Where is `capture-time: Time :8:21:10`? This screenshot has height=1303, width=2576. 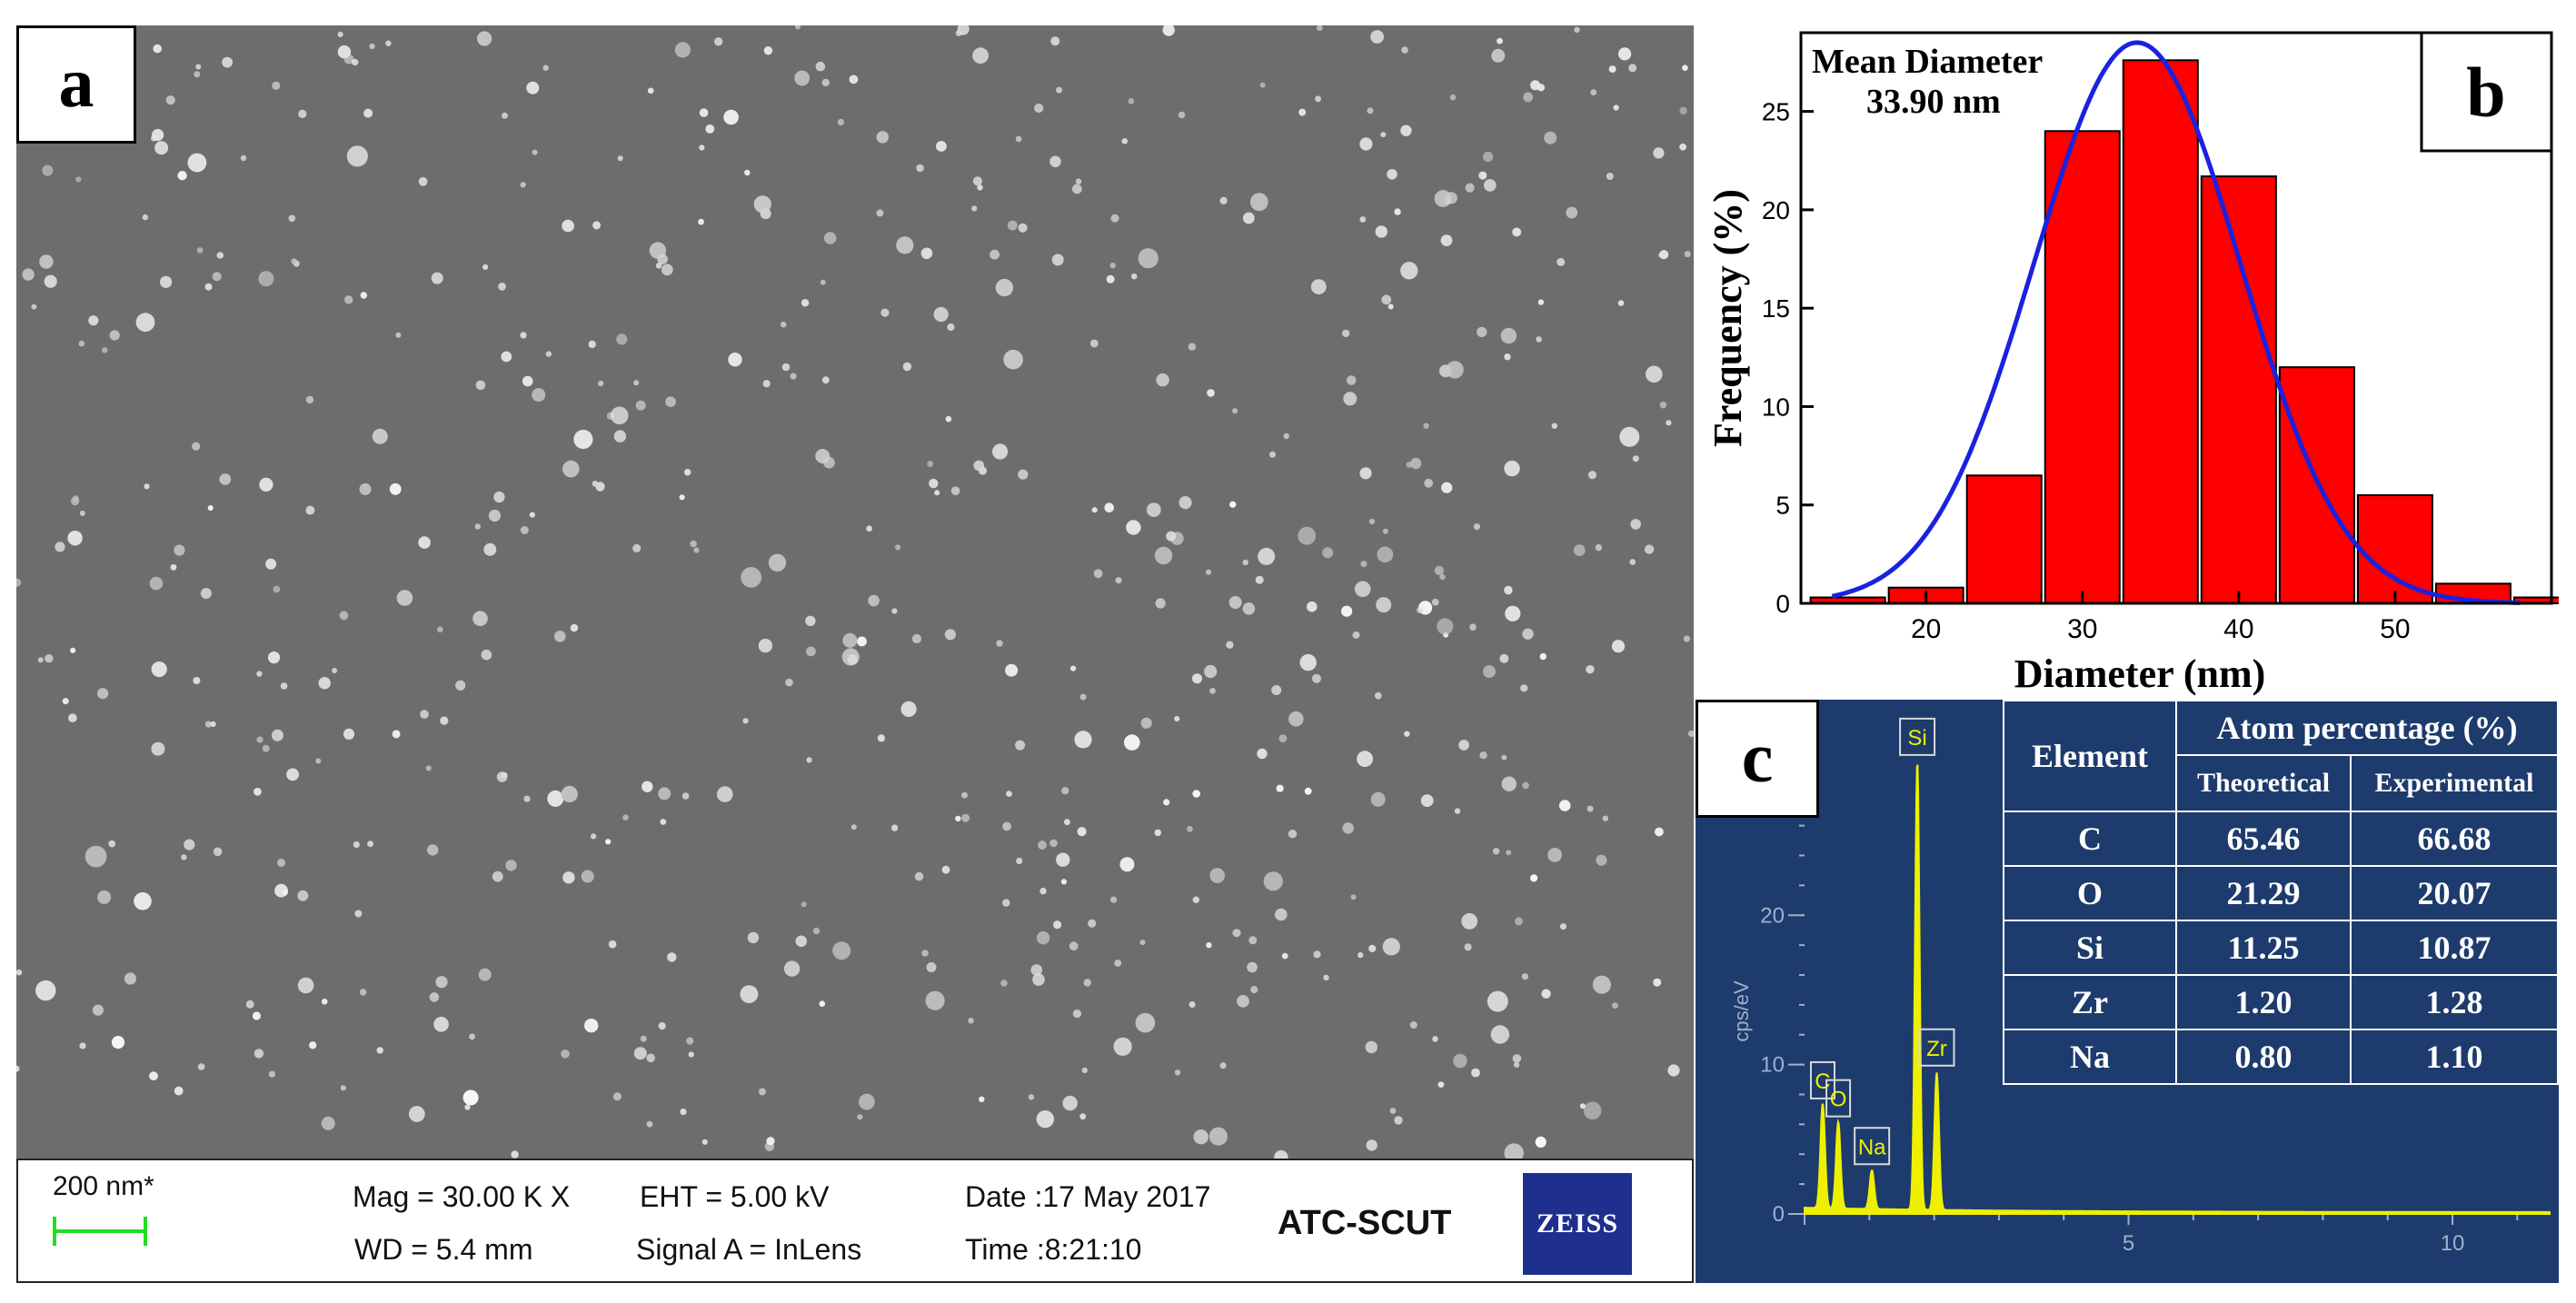
capture-time: Time :8:21:10 is located at coordinates (1054, 1249).